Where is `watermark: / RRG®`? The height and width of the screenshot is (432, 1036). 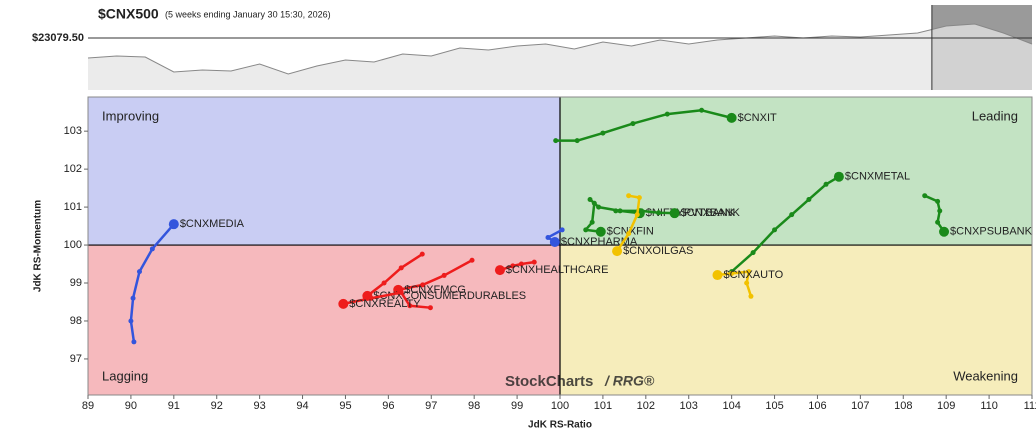 watermark: / RRG® is located at coordinates (629, 381).